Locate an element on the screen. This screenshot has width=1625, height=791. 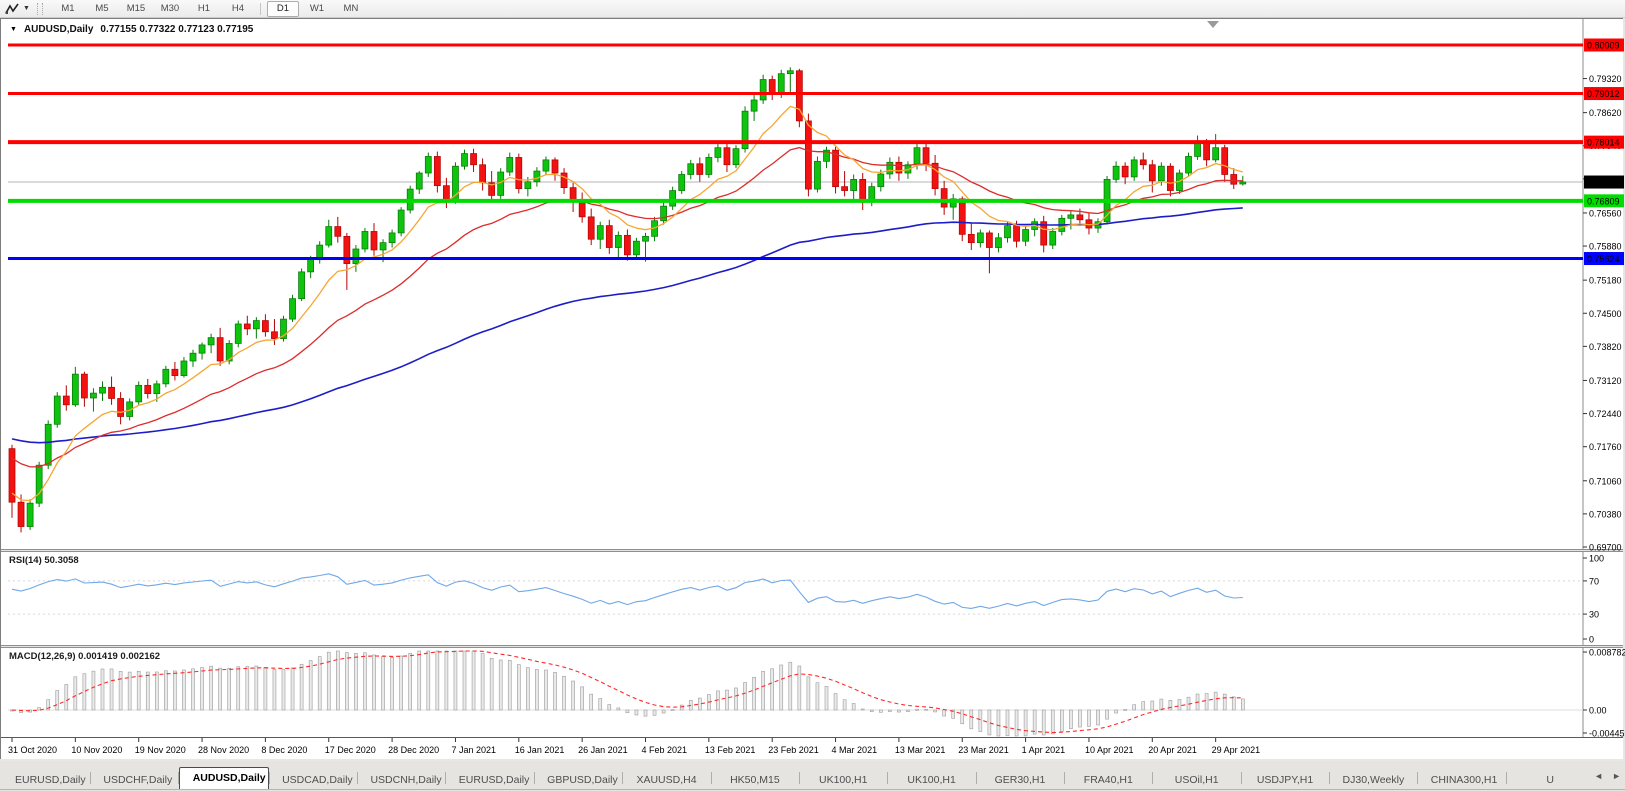
chart-tab-fra40-h1: FRA40,H1 is located at coordinates (1108, 780).